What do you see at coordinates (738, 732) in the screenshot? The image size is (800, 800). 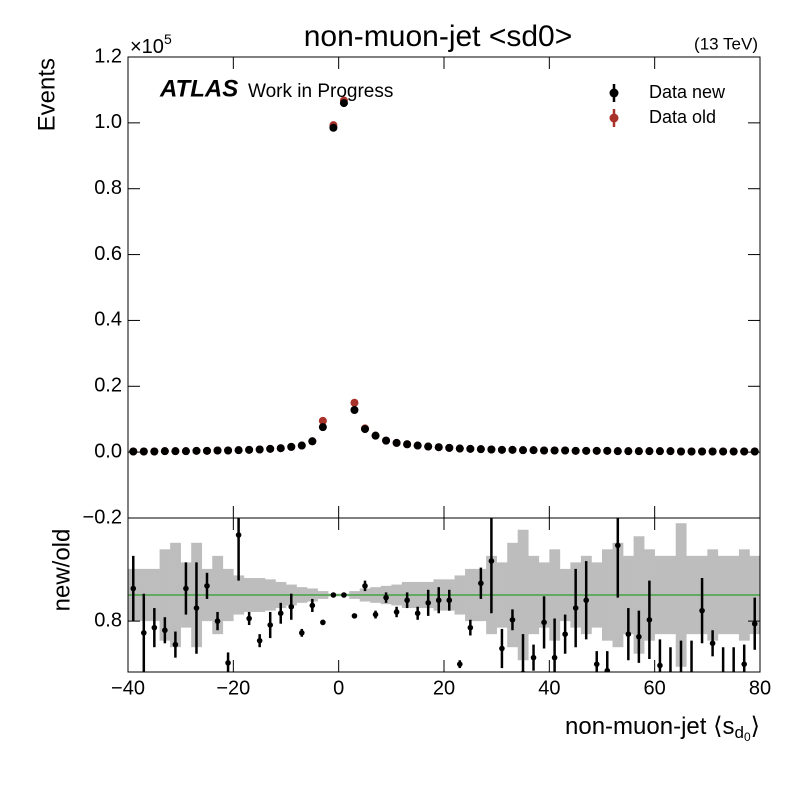 I see `x-label-sub: d` at bounding box center [738, 732].